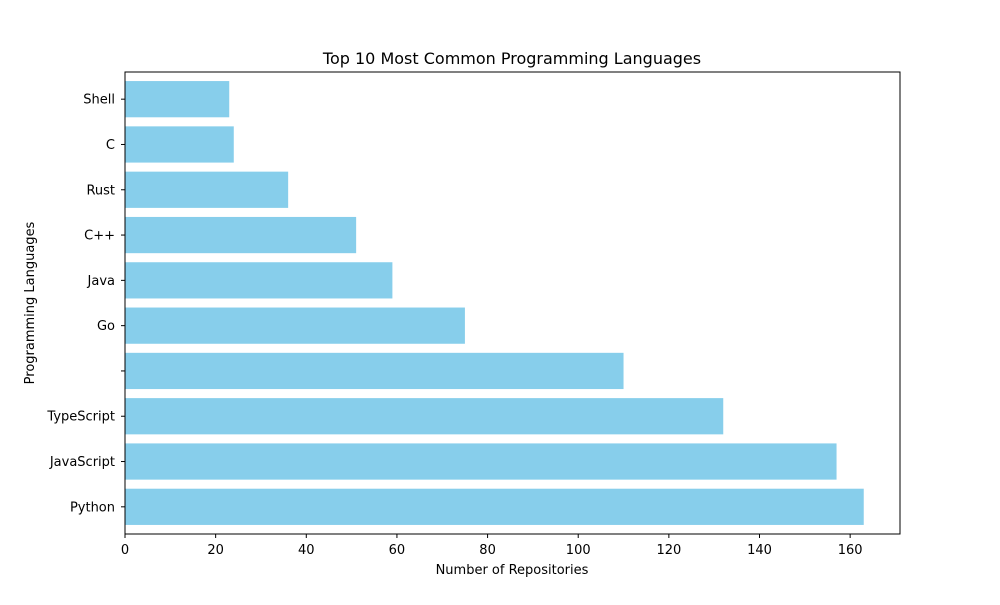 The width and height of the screenshot is (1000, 605). Describe the element at coordinates (92, 507) in the screenshot. I see `y-tick-label: Python` at that location.